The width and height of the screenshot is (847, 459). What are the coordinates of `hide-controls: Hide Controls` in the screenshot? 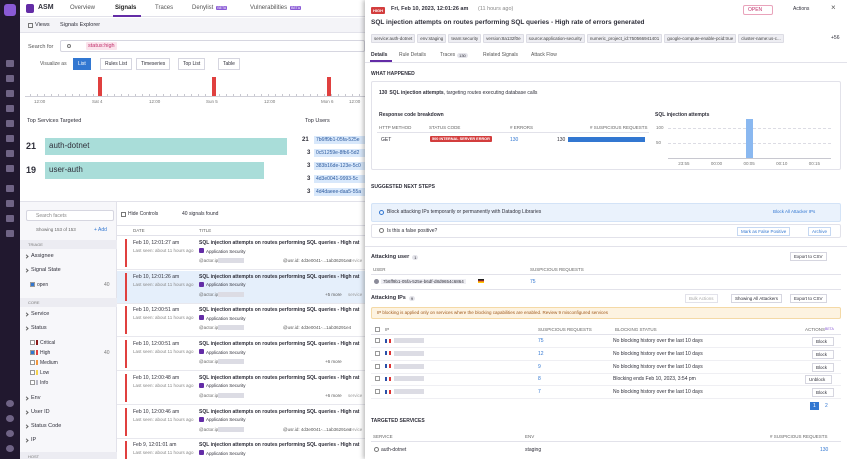 It's located at (143, 214).